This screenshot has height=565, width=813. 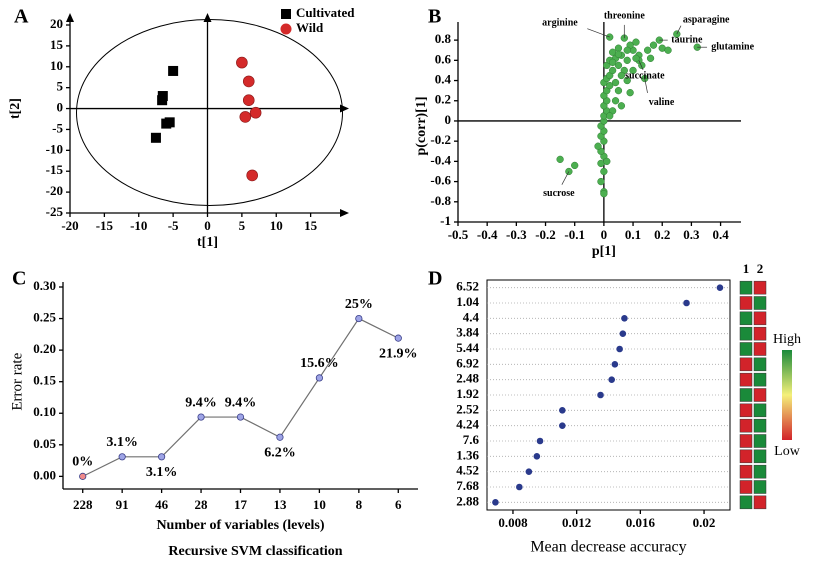 I want to click on x-tick-label: -15, so click(x=105, y=225).